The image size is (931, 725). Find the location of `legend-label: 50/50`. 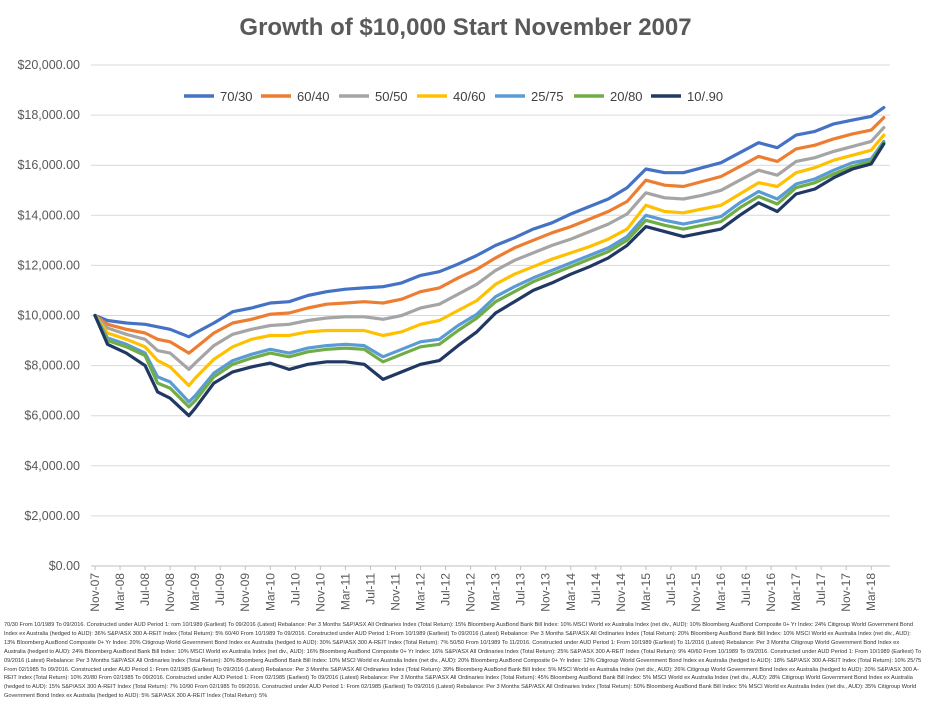

legend-label: 50/50 is located at coordinates (391, 96).